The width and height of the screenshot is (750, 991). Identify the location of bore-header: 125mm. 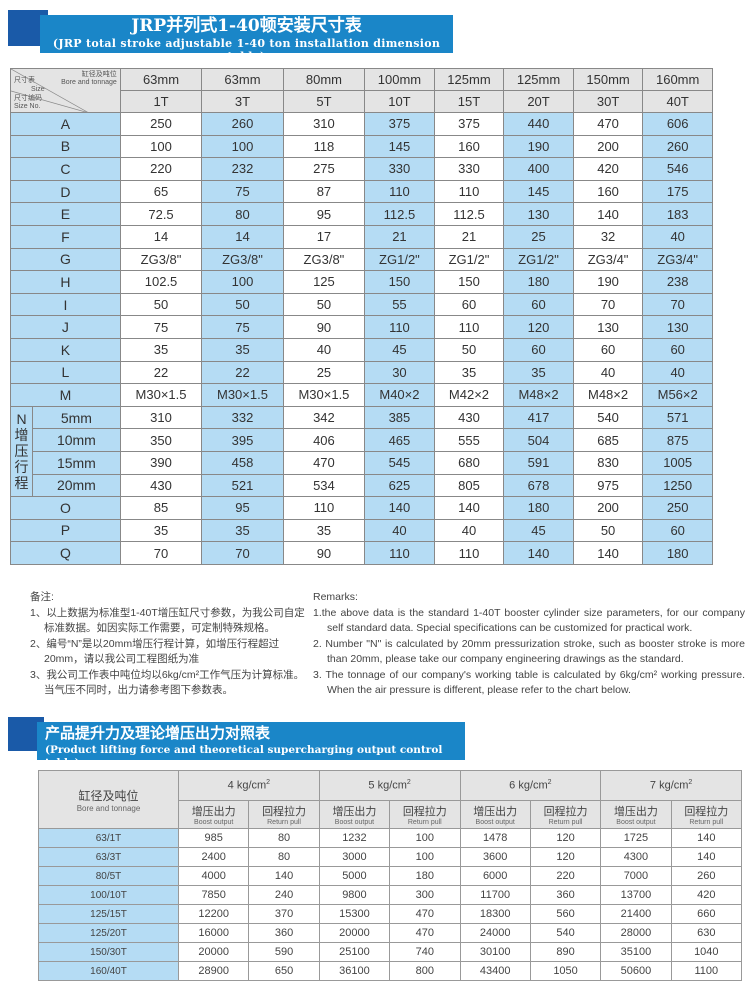
(538, 79).